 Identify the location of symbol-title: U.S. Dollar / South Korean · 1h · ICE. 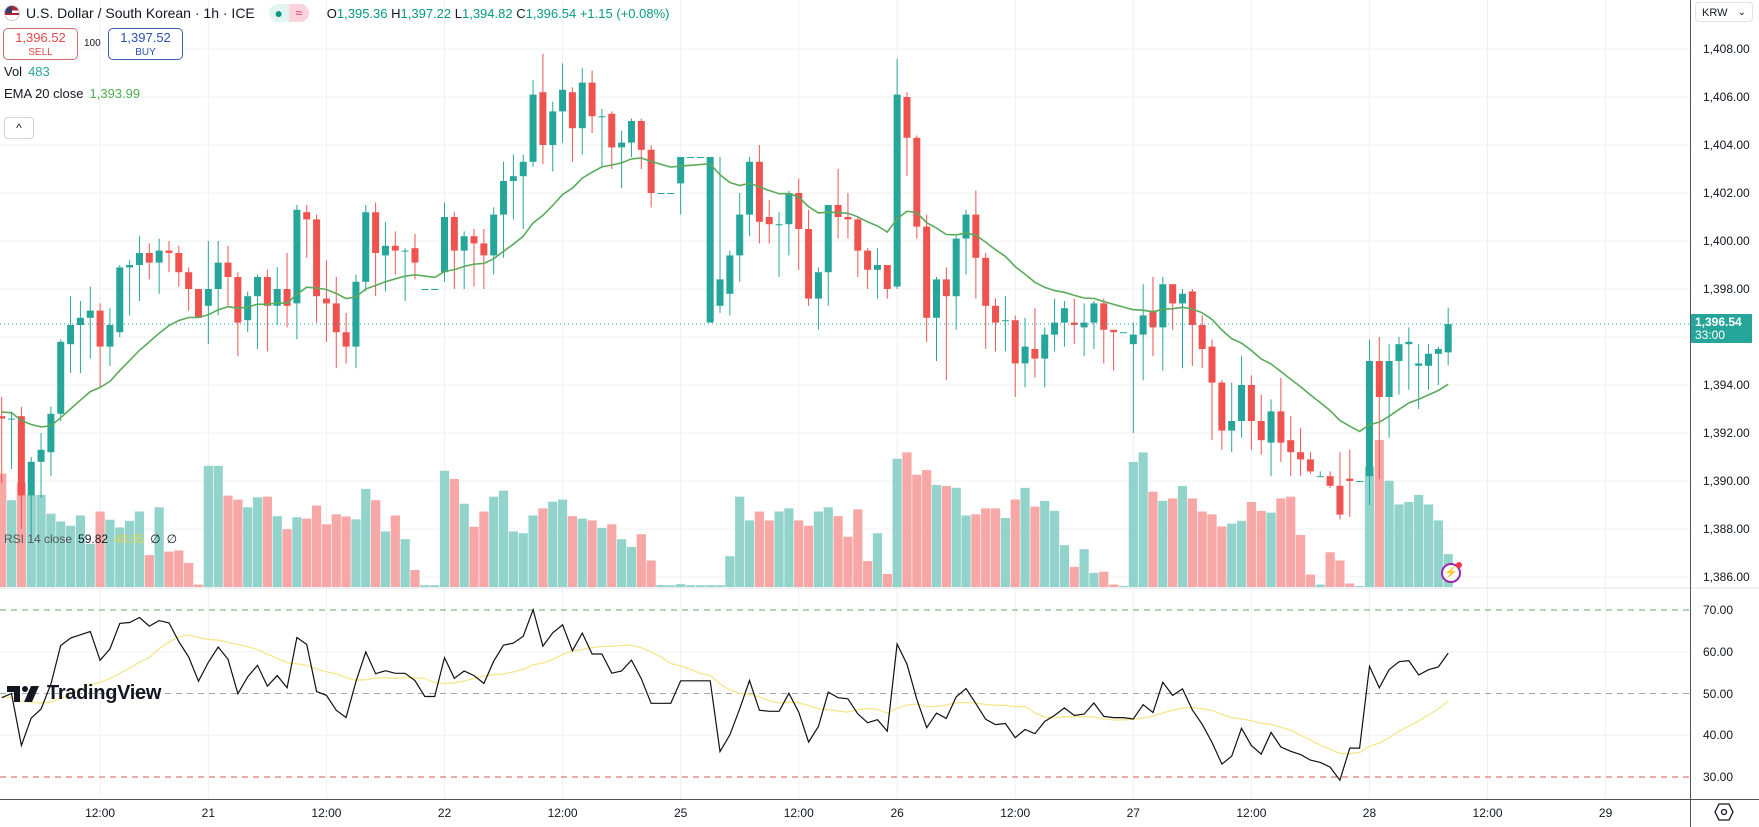
(140, 13).